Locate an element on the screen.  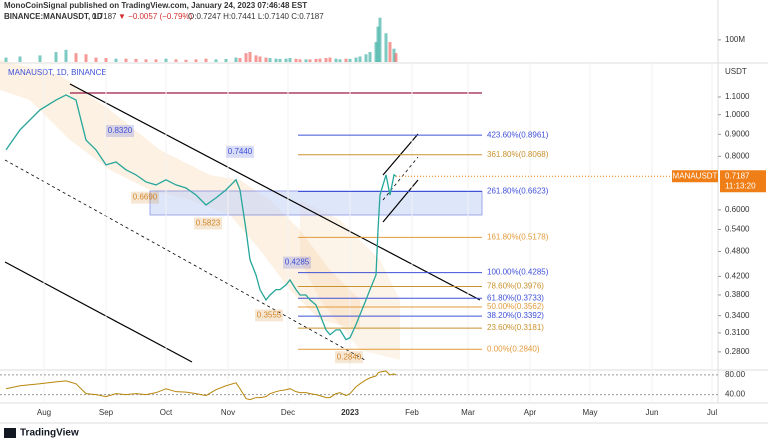
note-label: 0.2840 is located at coordinates (349, 356).